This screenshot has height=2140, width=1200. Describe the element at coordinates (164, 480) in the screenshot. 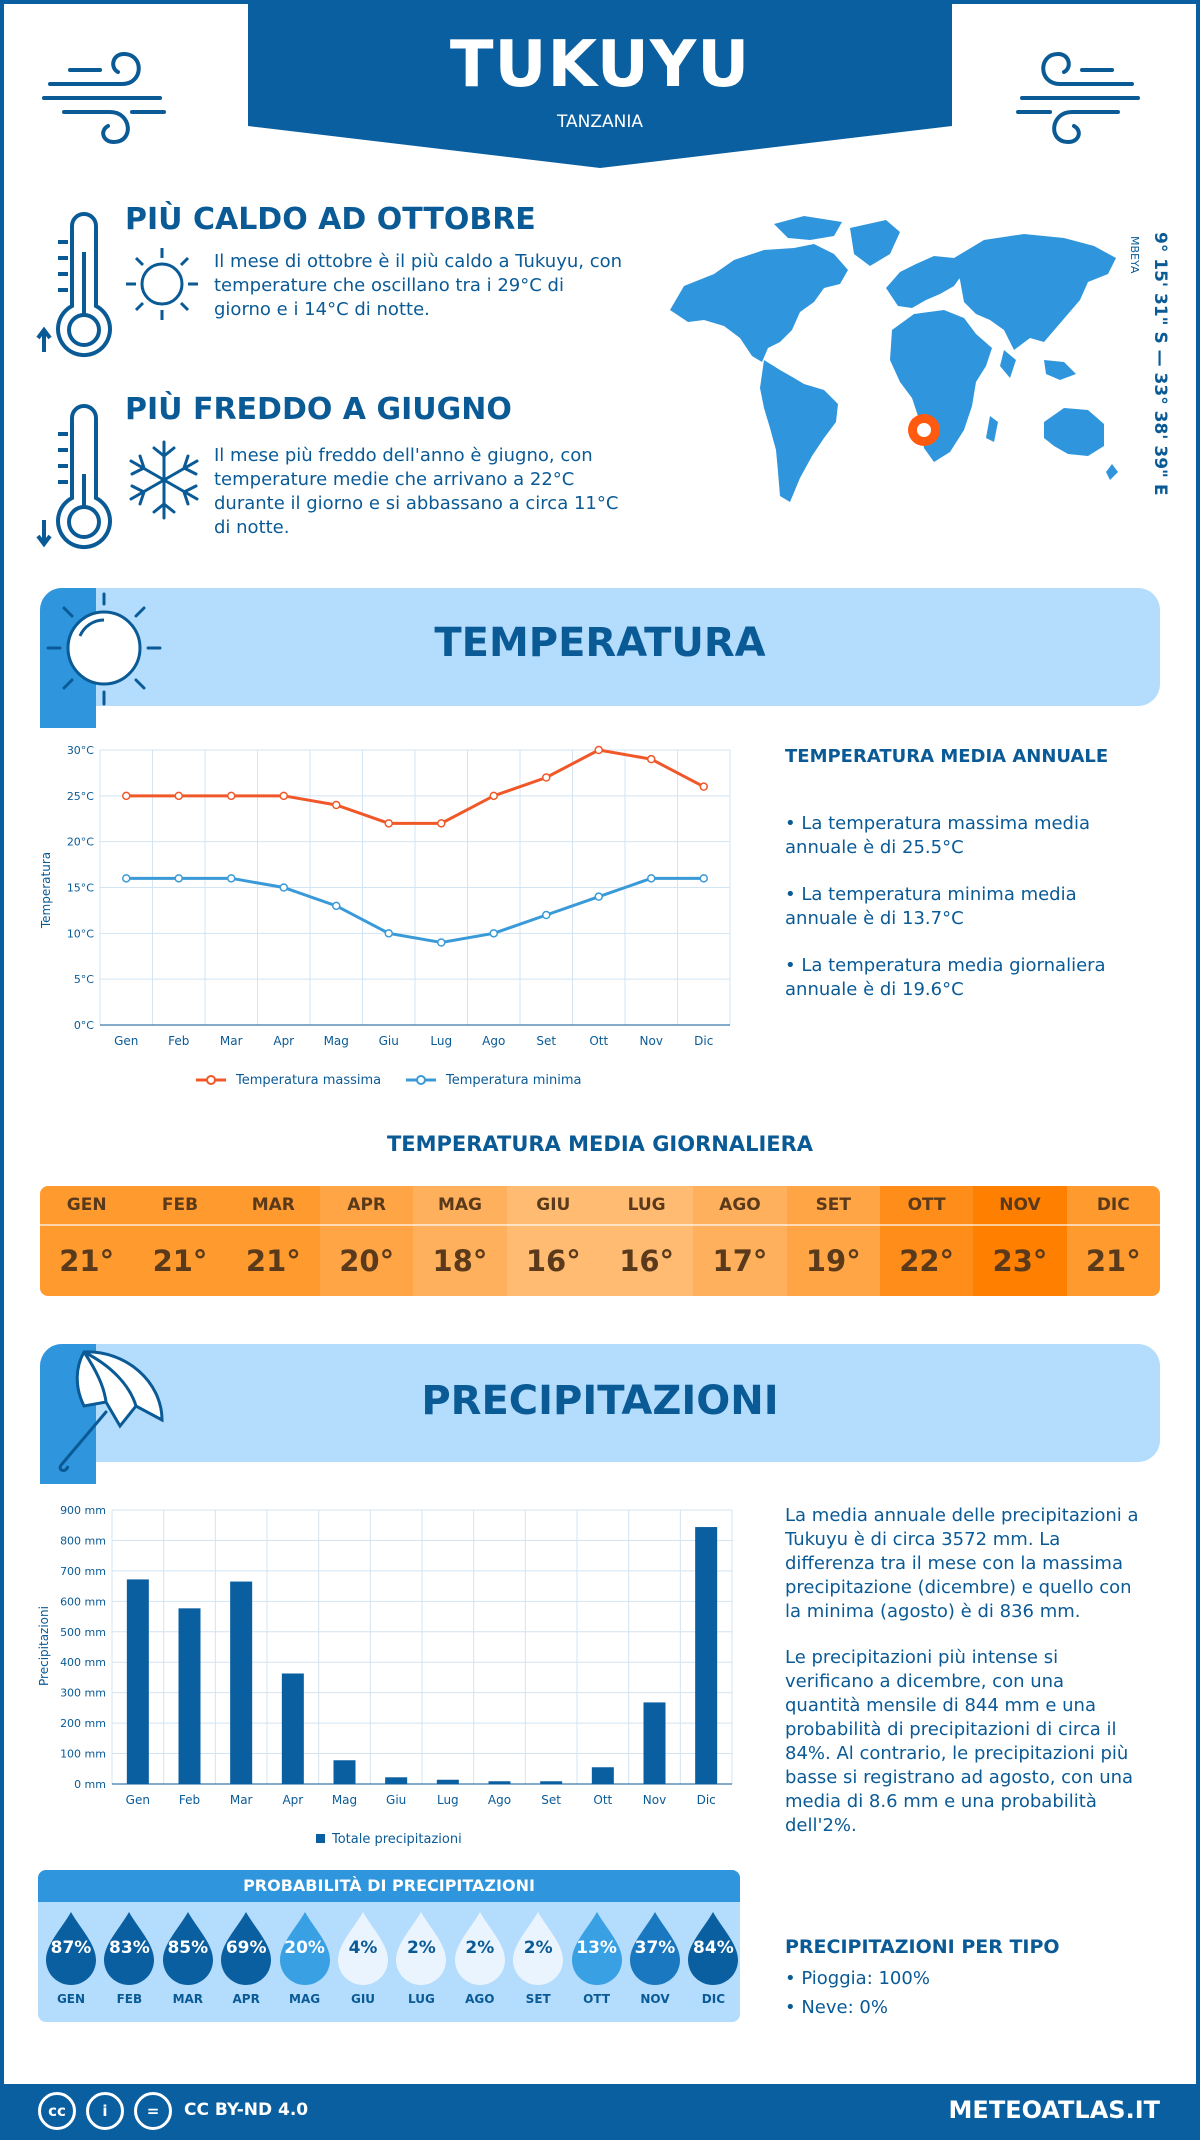

I see `snowflake-icon` at that location.